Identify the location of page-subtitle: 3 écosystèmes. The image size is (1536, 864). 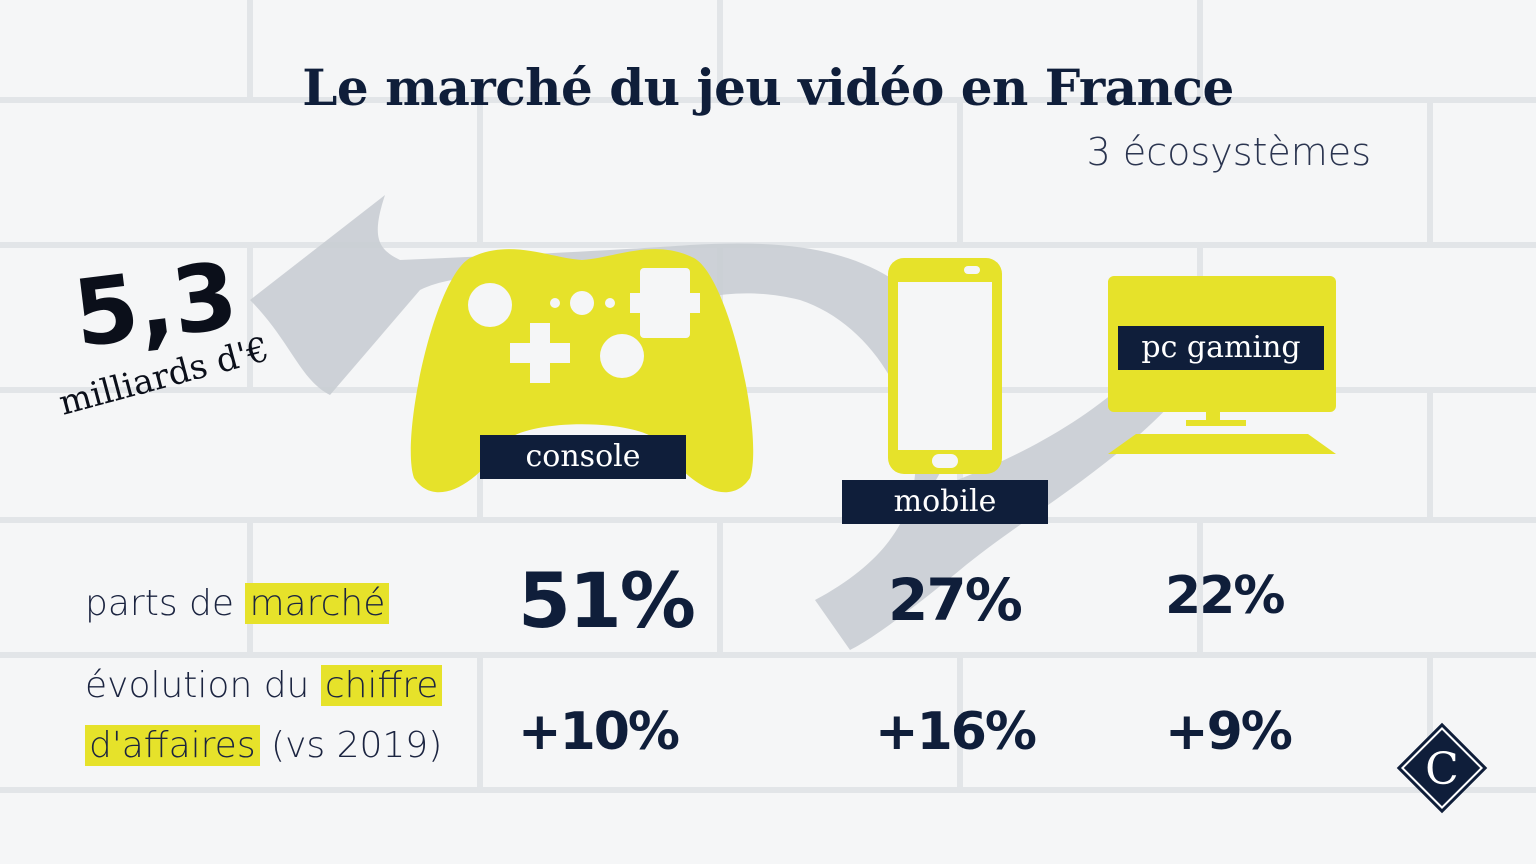
(1228, 152).